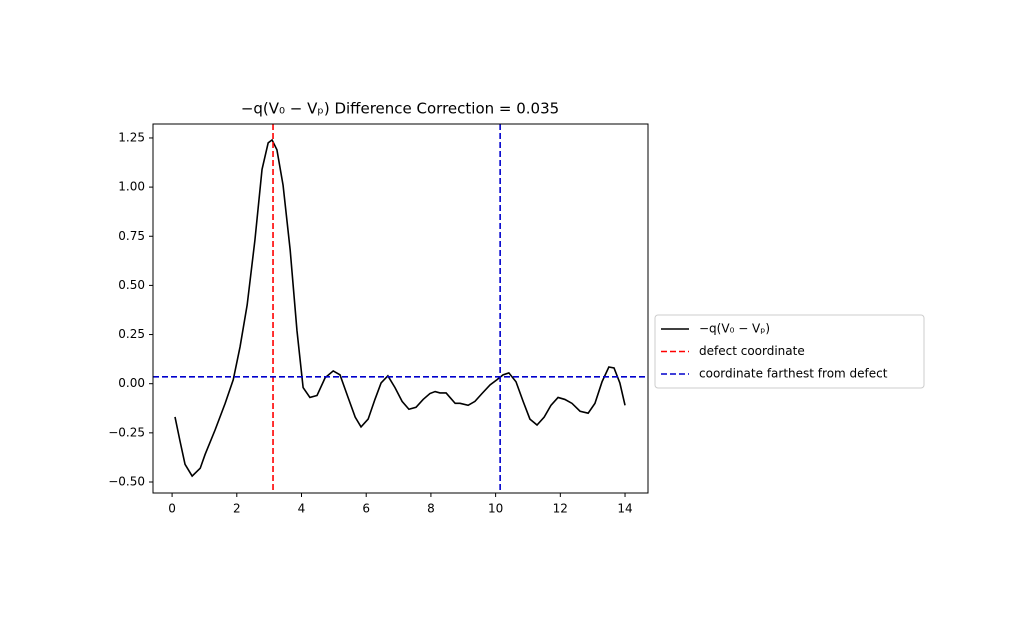 The image size is (1023, 617). What do you see at coordinates (131, 285) in the screenshot?
I see `y-tick-label: 0.50` at bounding box center [131, 285].